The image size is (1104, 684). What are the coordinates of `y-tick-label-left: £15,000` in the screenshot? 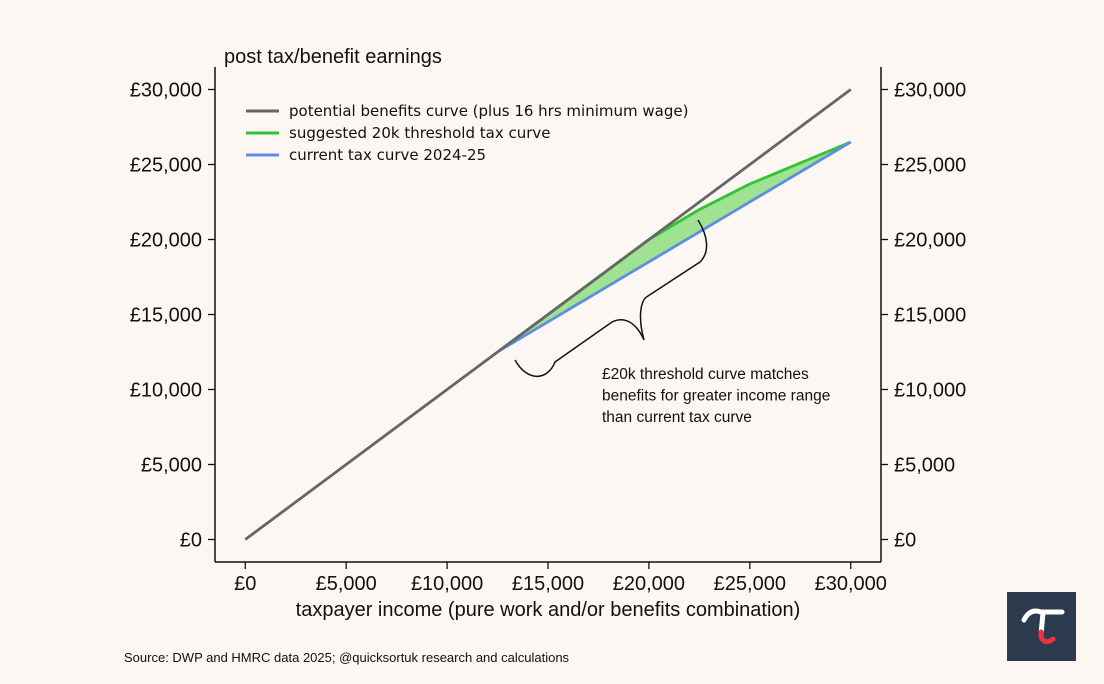 It's located at (166, 316).